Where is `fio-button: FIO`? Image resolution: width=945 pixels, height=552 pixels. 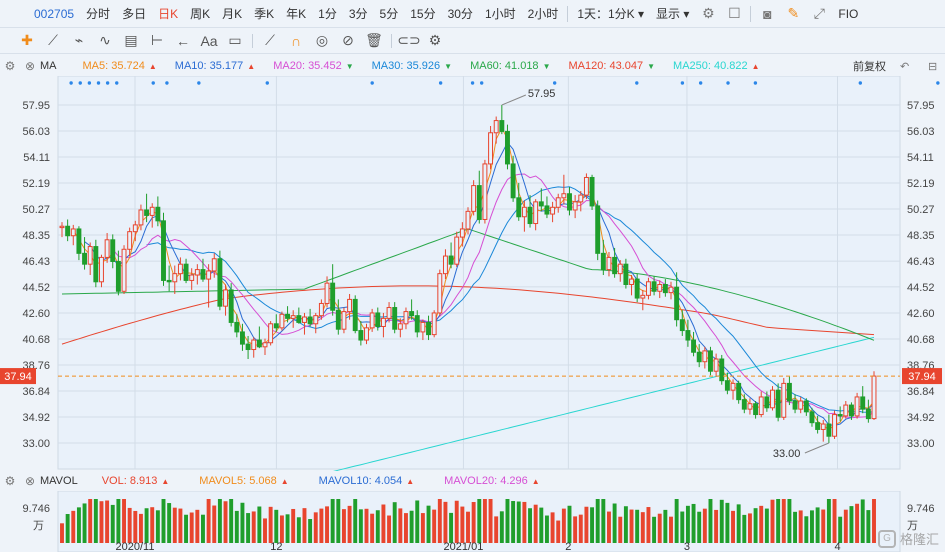
fio-button: FIO is located at coordinates (848, 13).